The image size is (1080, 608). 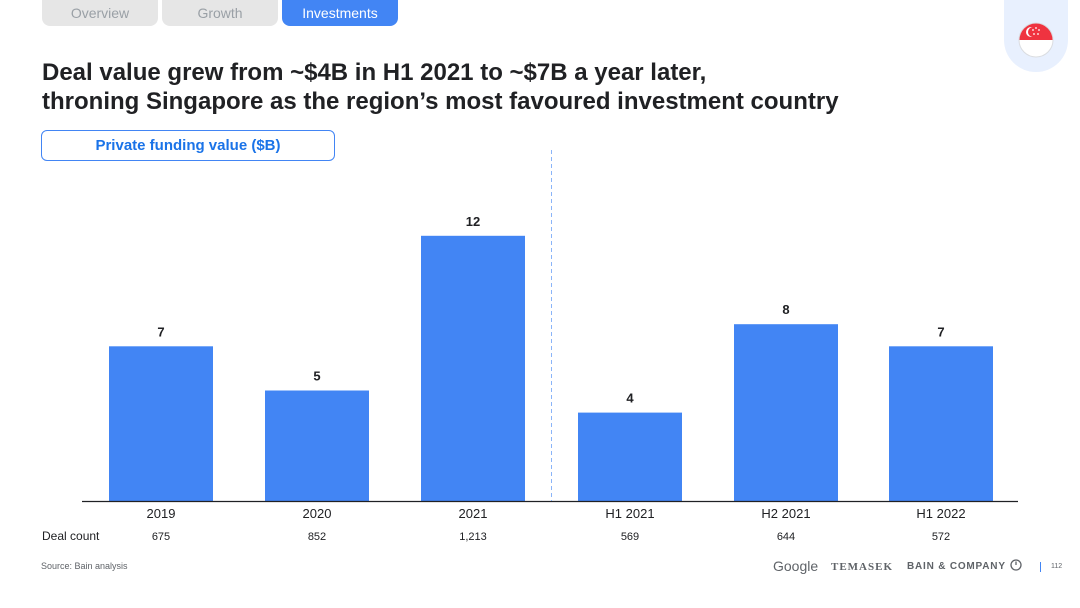 What do you see at coordinates (940, 513) in the screenshot?
I see `x-tick-label: H1 2022` at bounding box center [940, 513].